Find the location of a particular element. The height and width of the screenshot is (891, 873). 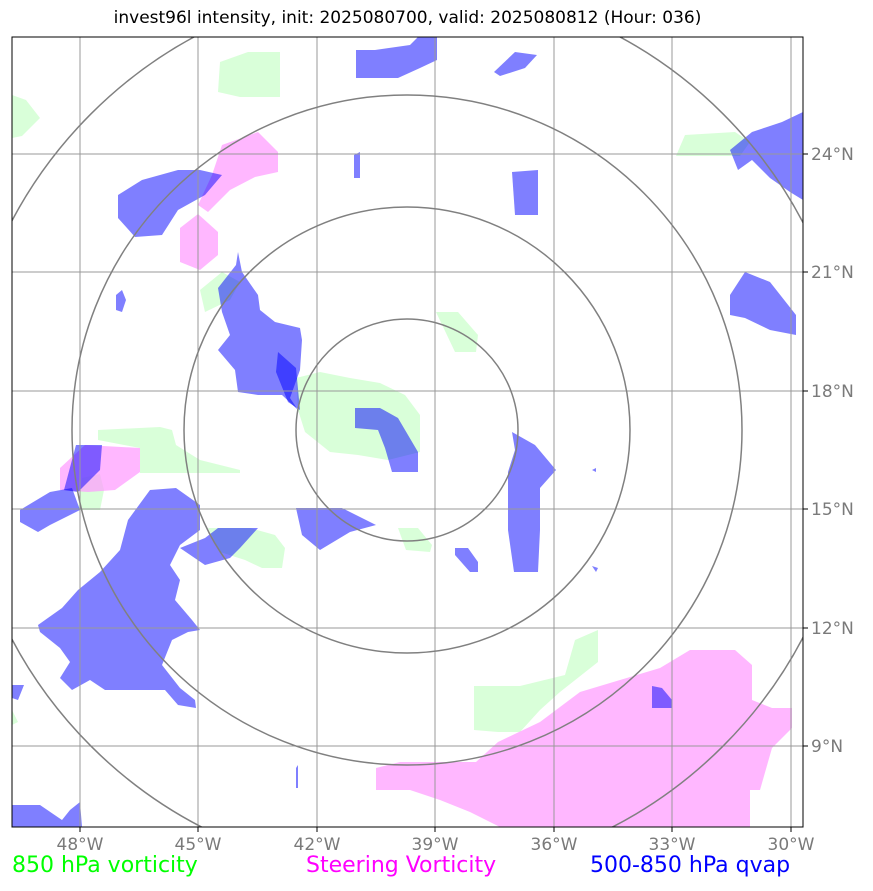

lat-label: 18°N is located at coordinates (832, 392).